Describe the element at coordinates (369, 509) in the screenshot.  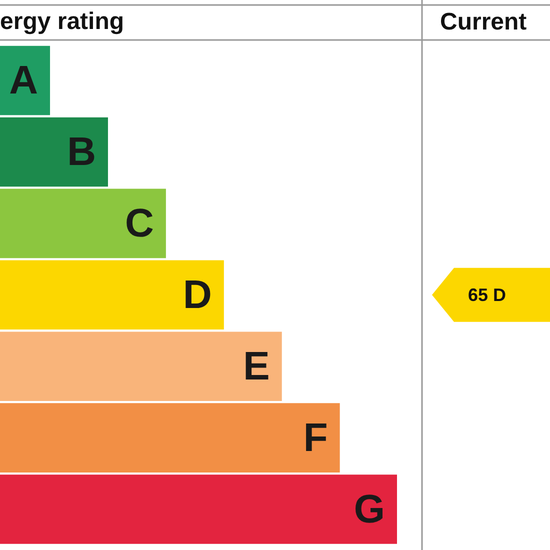
I see `y-tick-label: G` at that location.